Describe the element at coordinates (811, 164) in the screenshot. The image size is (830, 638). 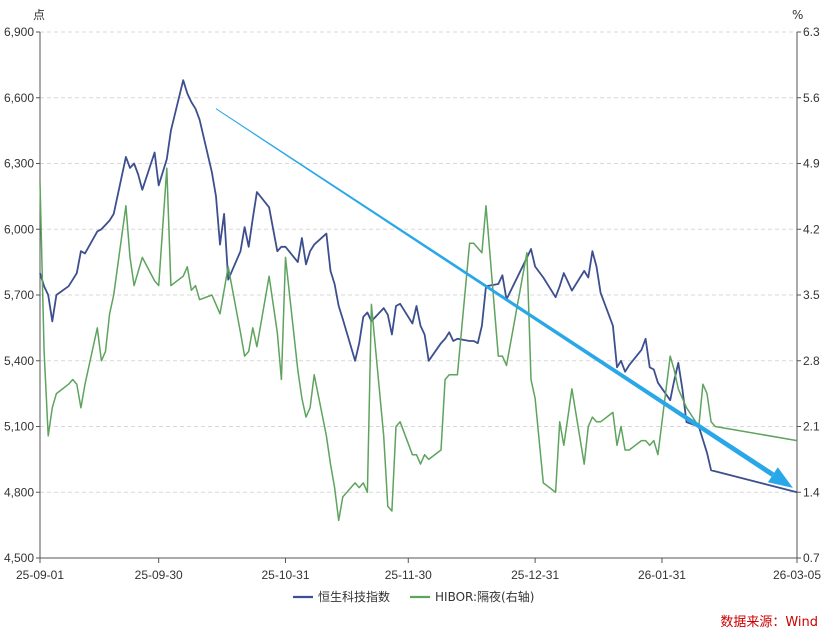
I see `right-tick-label: 4.9` at that location.